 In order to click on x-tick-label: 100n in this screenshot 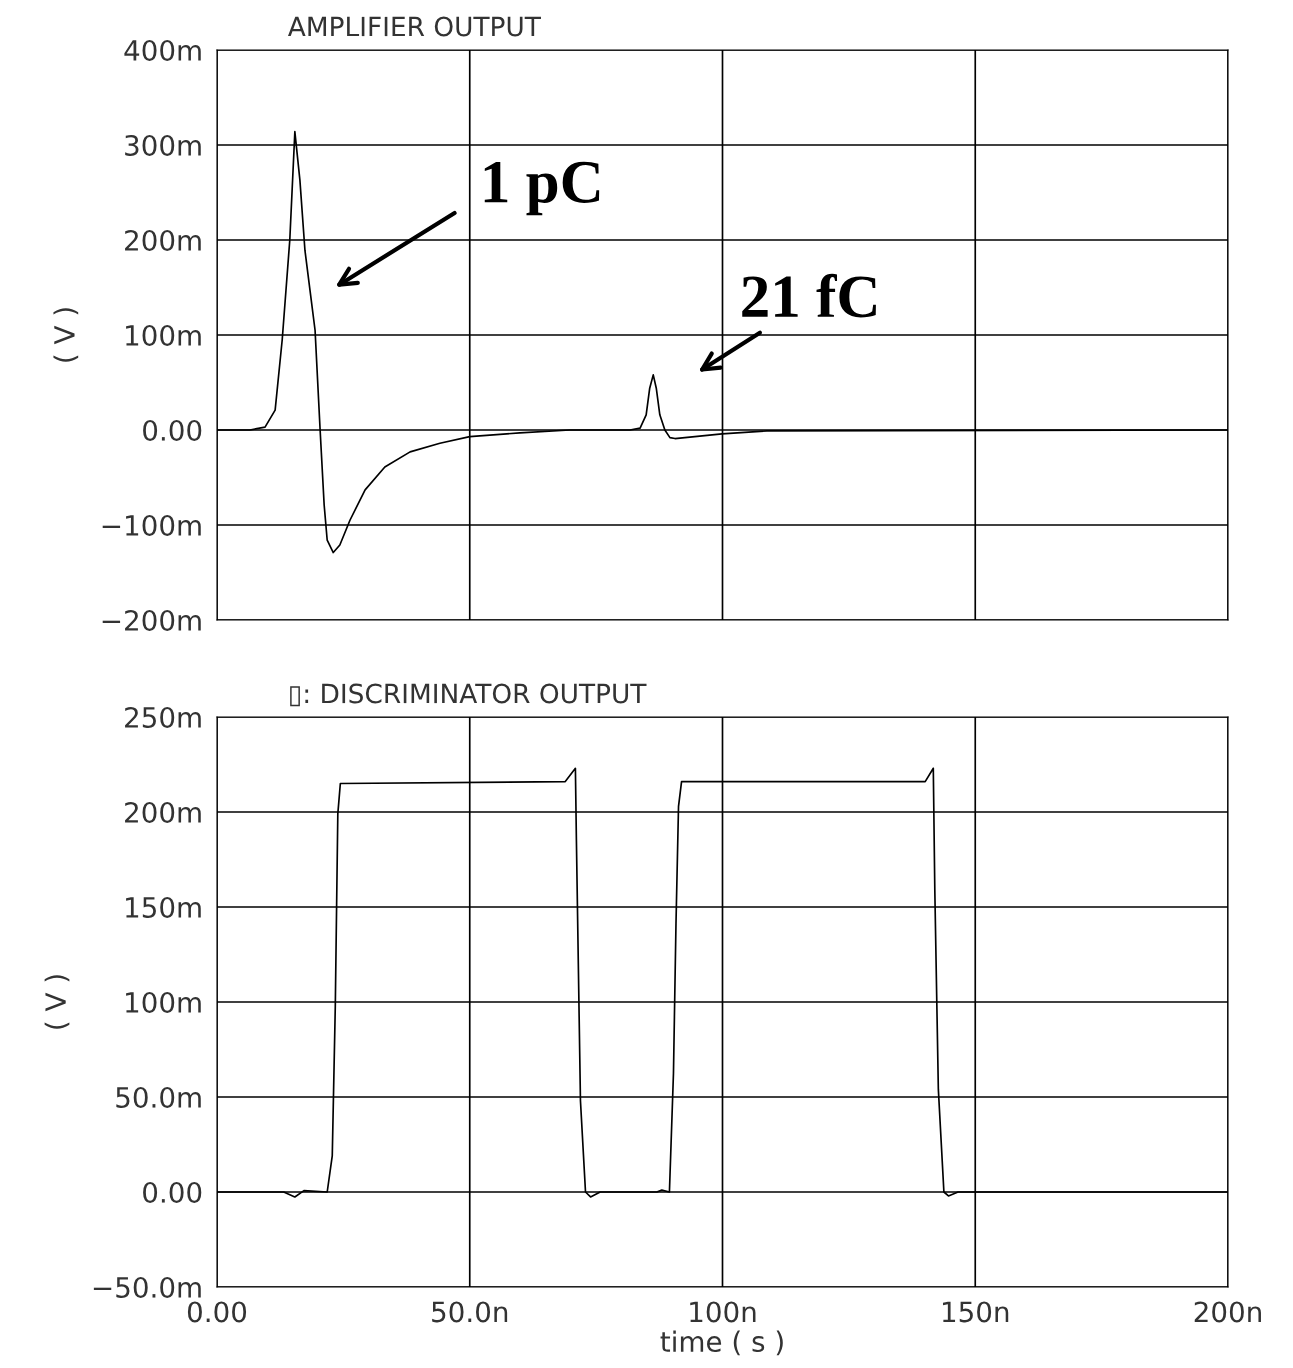, I will do `click(723, 1312)`.